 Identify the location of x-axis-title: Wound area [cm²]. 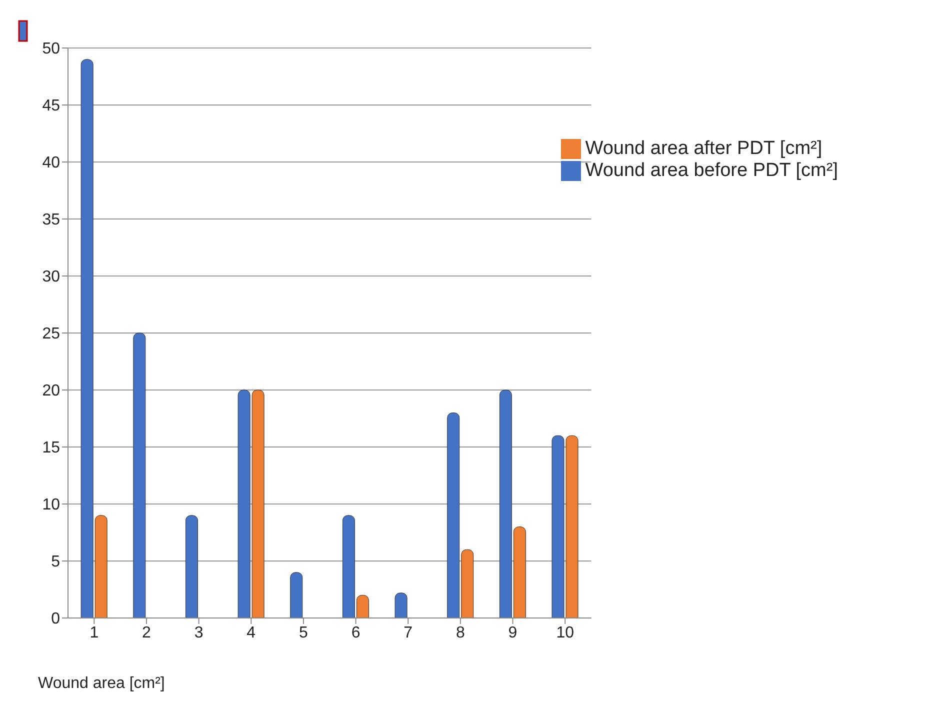
(101, 683).